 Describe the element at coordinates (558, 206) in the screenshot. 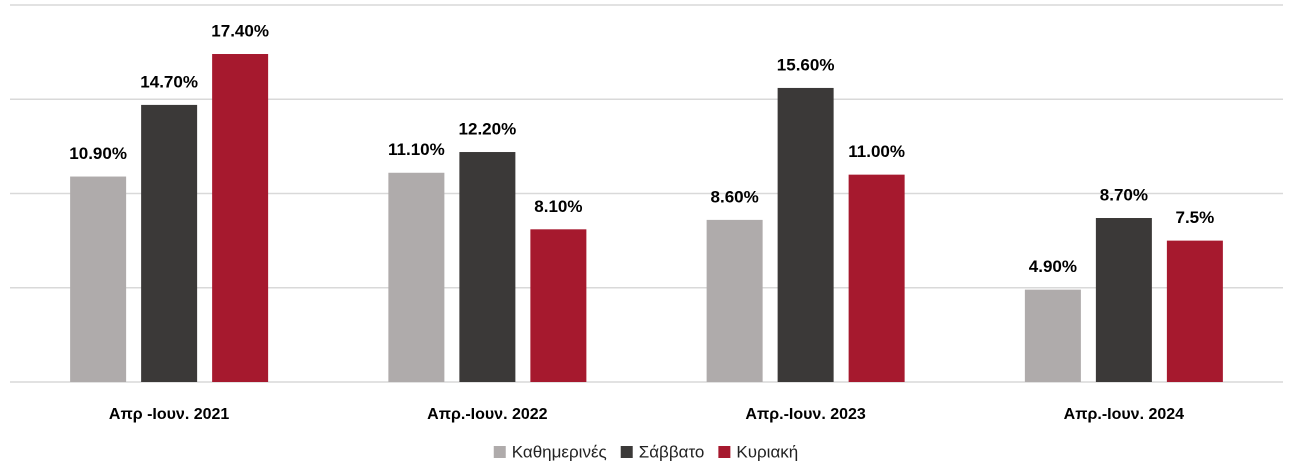

I see `data-label: 8.10%` at that location.